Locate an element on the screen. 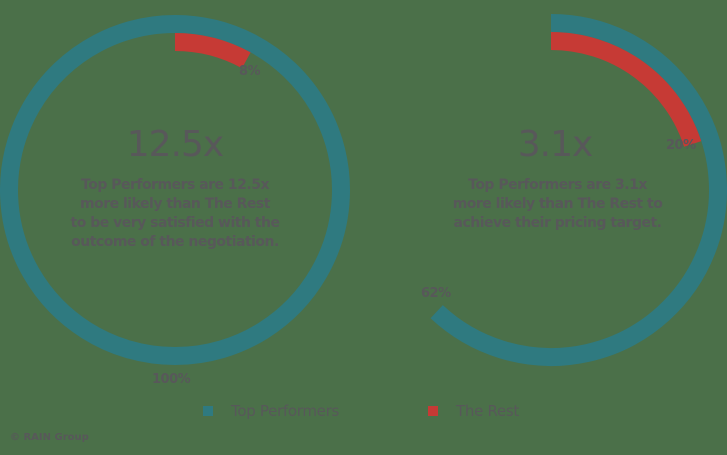  chart-2-top-performers-value: 62% is located at coordinates (436, 293).